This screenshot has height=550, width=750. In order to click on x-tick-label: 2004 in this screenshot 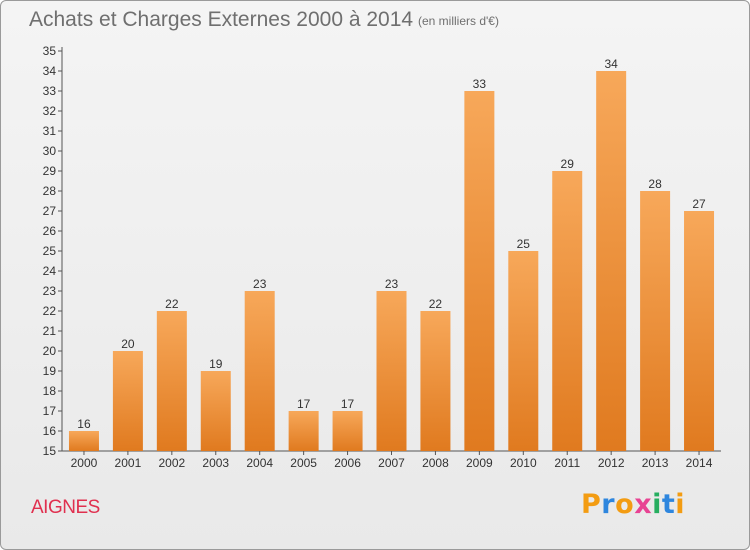, I will do `click(259, 463)`.